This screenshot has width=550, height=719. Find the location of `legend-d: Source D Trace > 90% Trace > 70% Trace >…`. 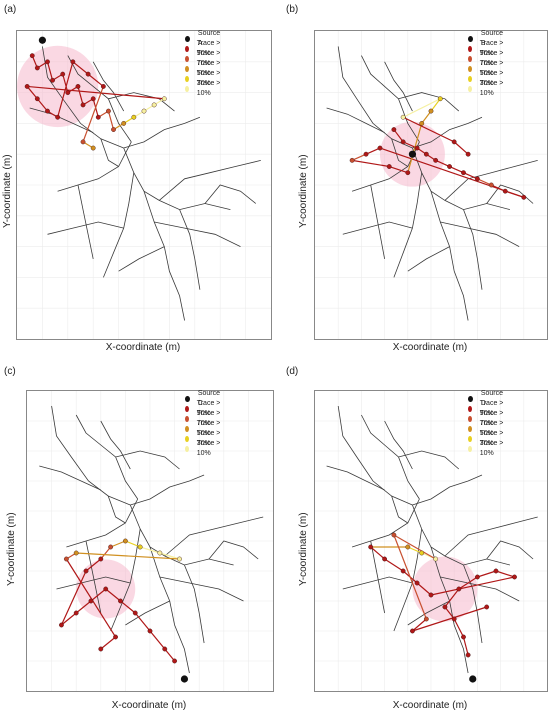

legend-d: Source D Trace > 90% Trace > 70% Trace >… is located at coordinates (486, 423).